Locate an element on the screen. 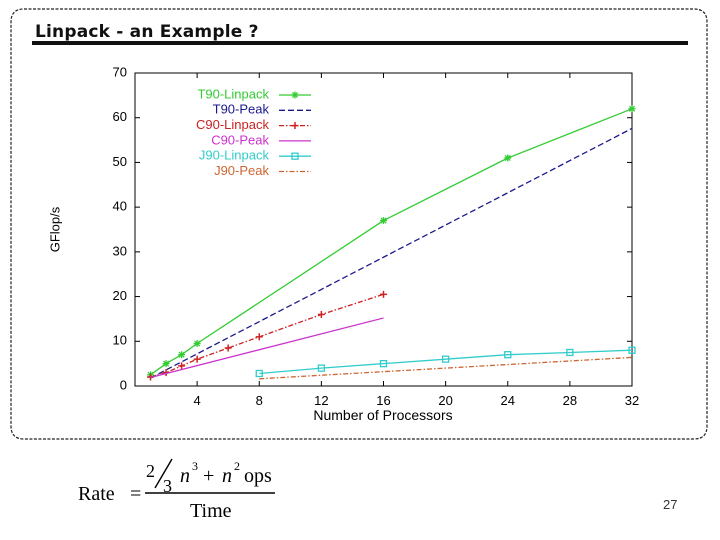 This screenshot has height=540, width=720. legend-label: J90-Linpack is located at coordinates (234, 155).